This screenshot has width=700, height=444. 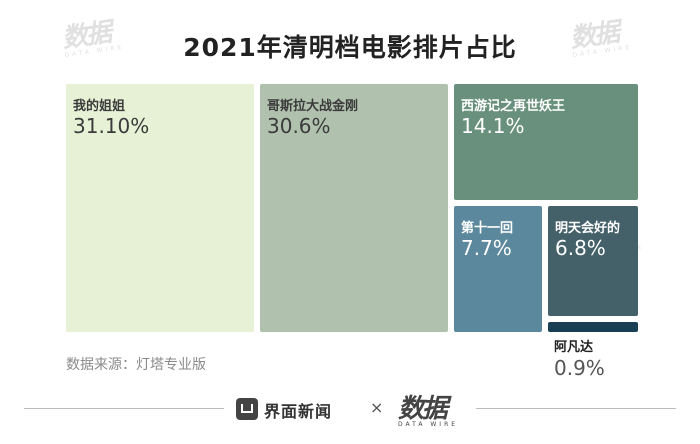 What do you see at coordinates (486, 248) in the screenshot?
I see `tile-value: 7.7%` at bounding box center [486, 248].